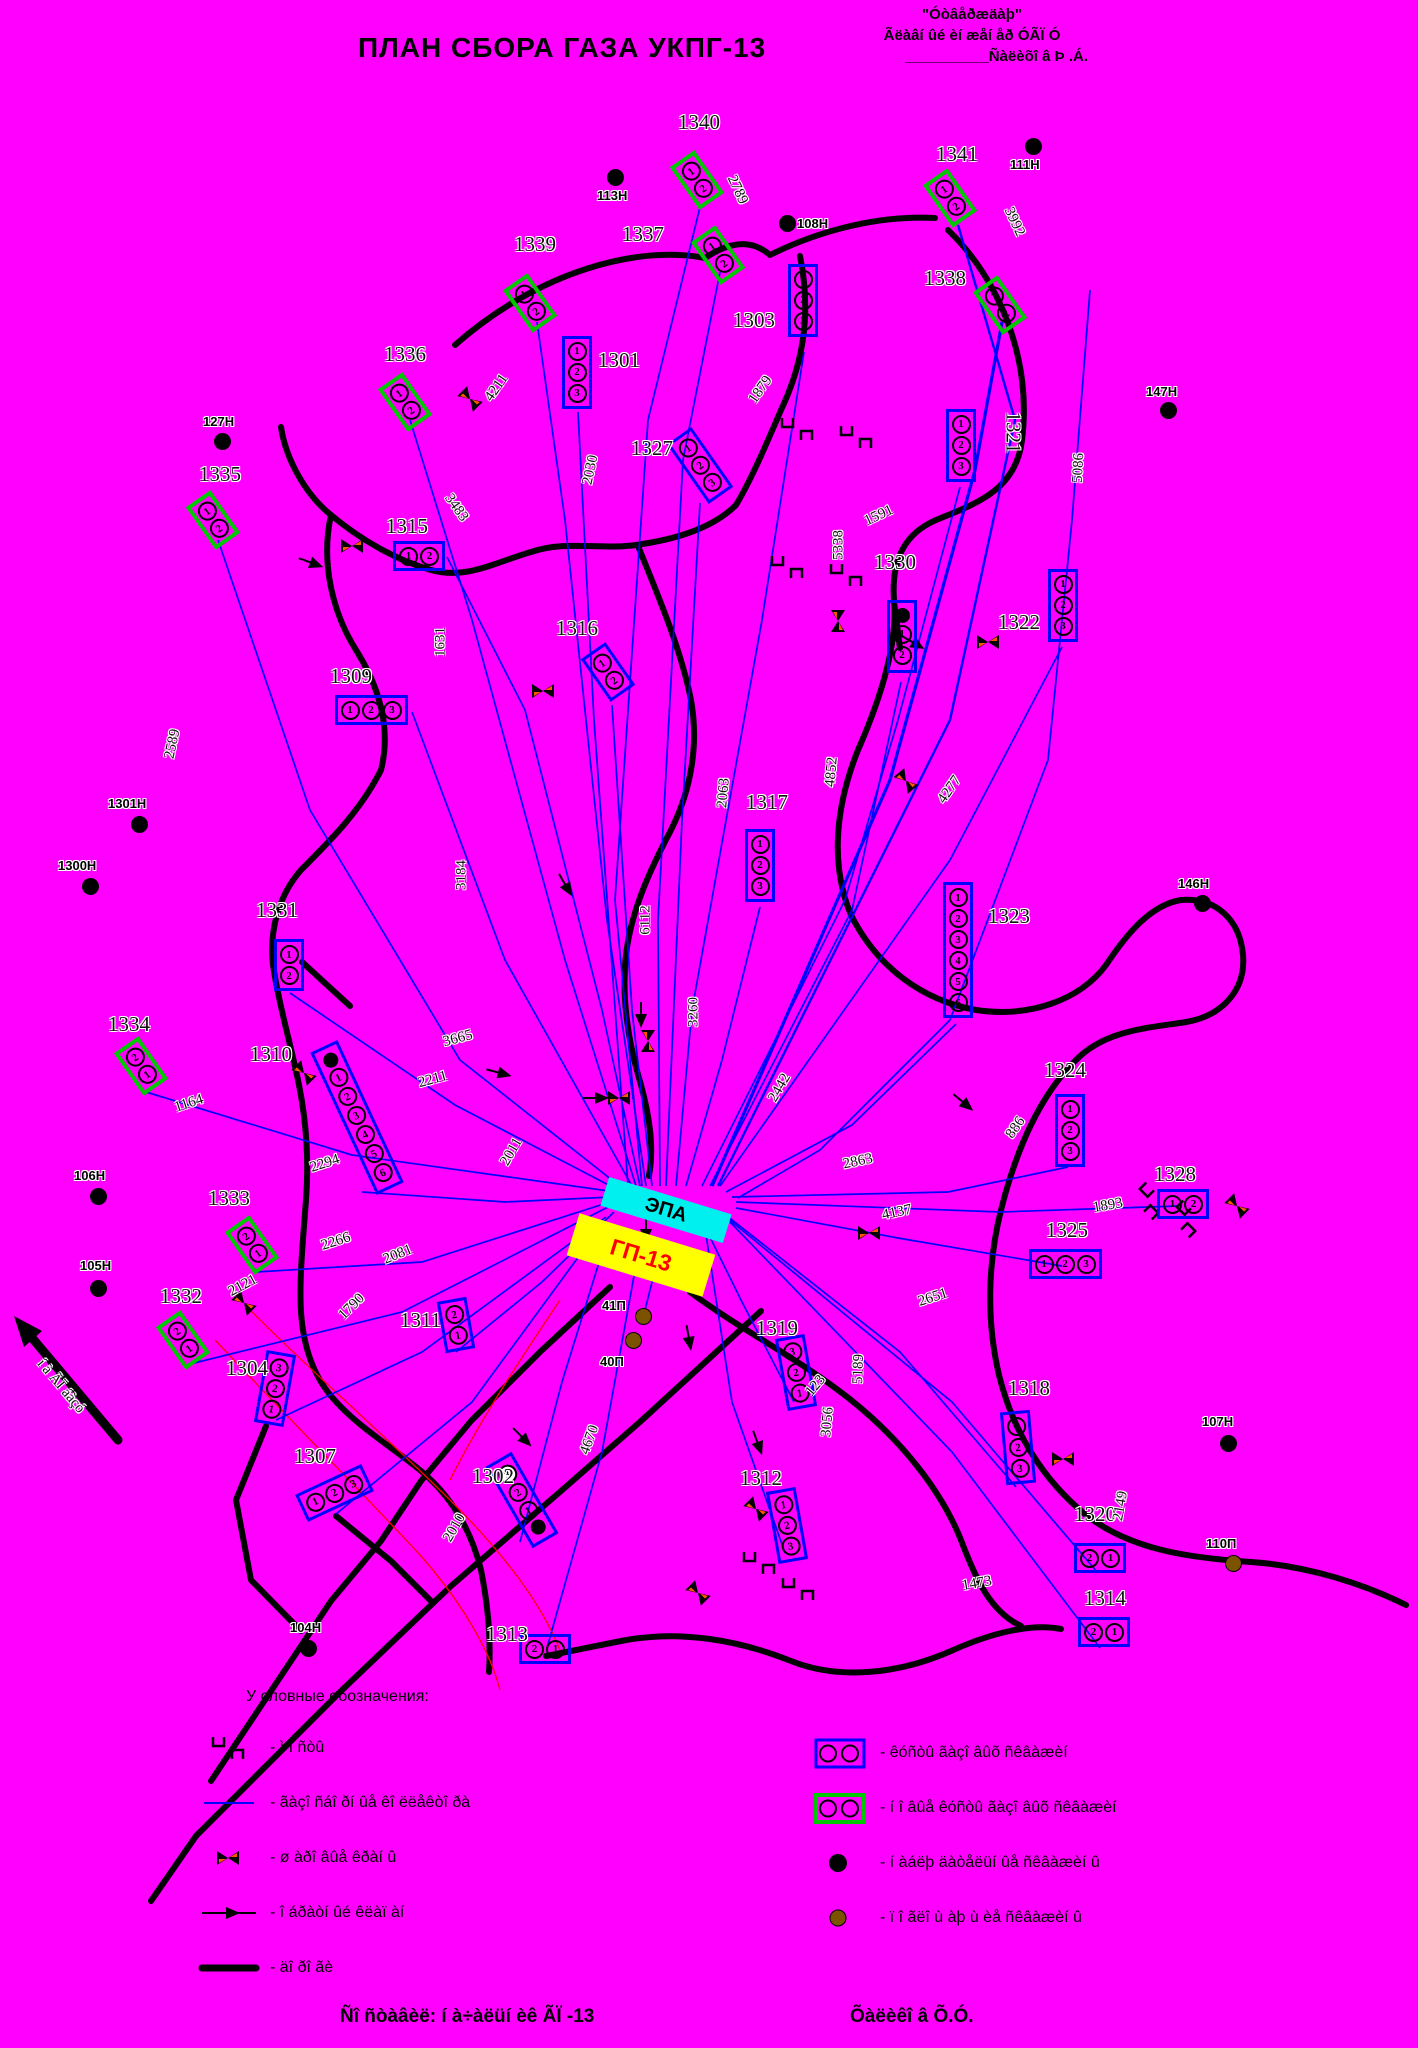 This screenshot has width=1418, height=2048. What do you see at coordinates (315, 1456) in the screenshot?
I see `cluster-label-1307: 1307` at bounding box center [315, 1456].